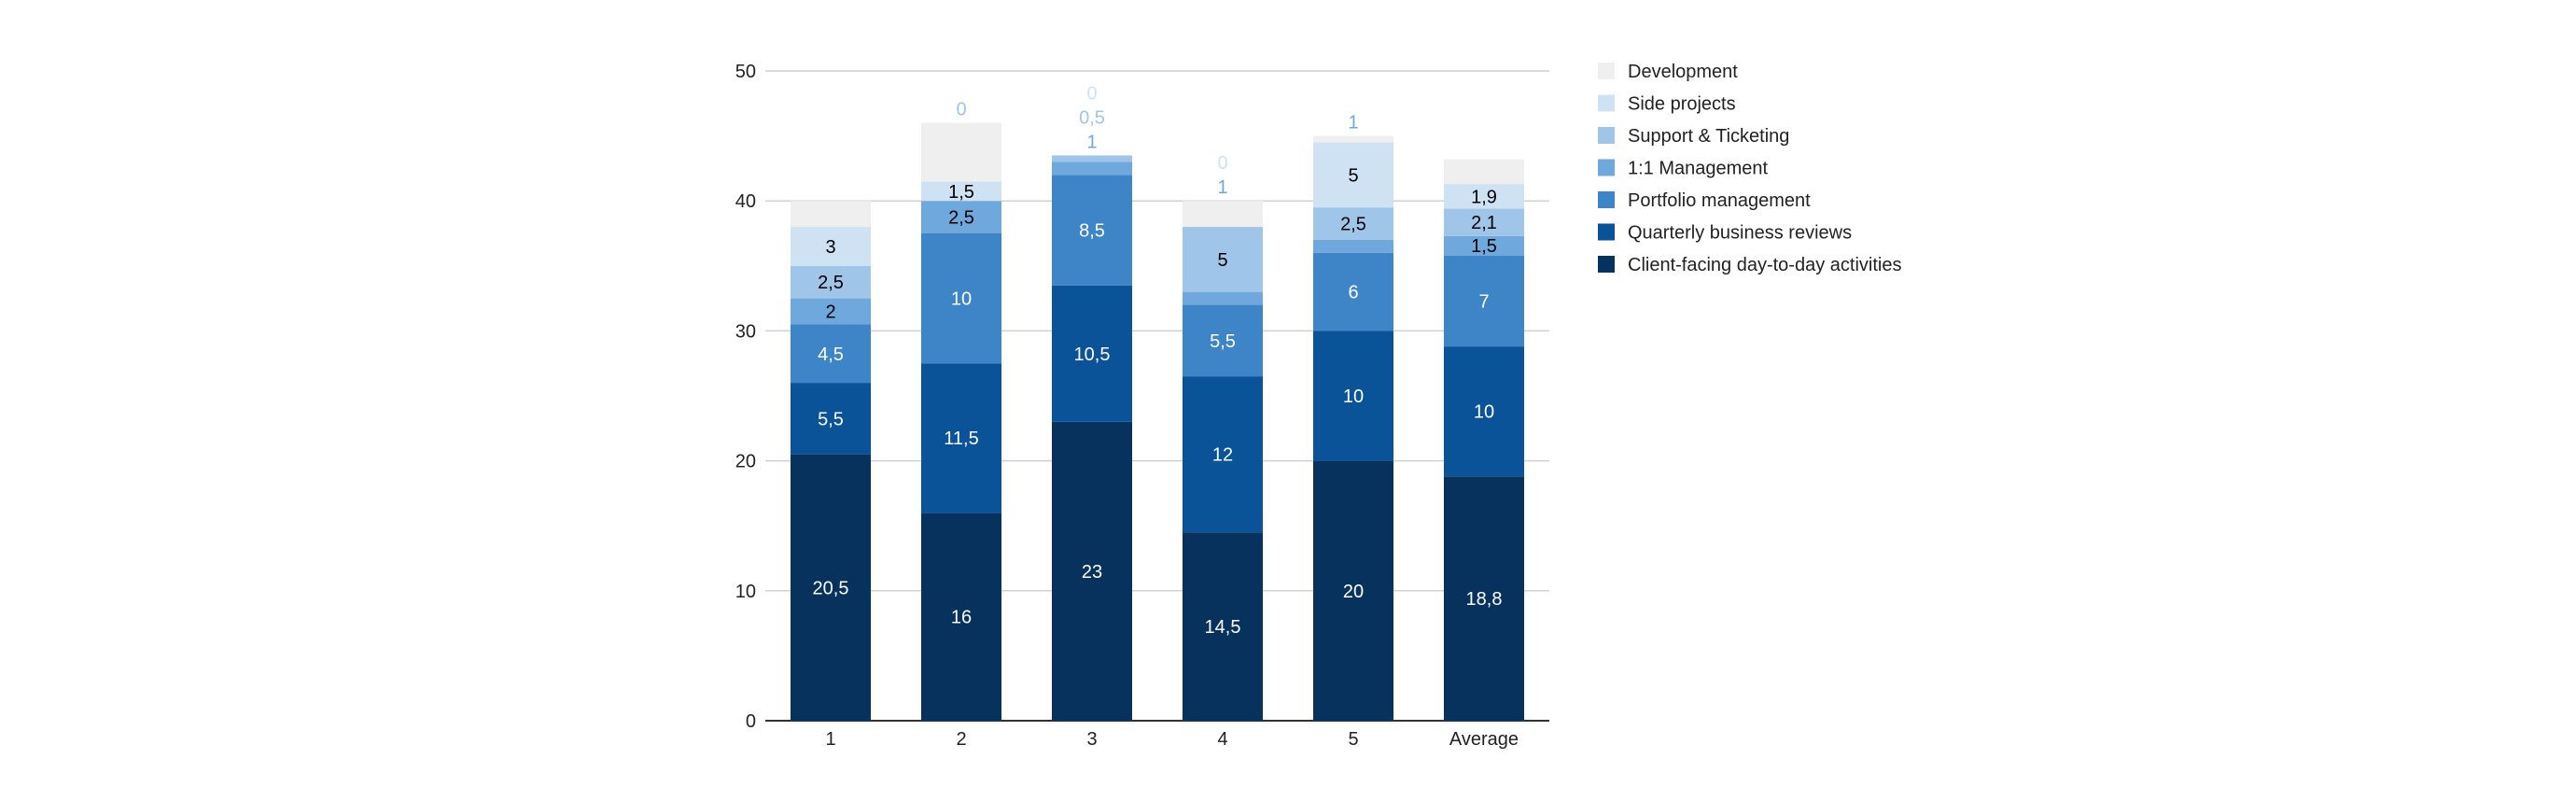 The height and width of the screenshot is (787, 2576). I want to click on data-label: 6, so click(1353, 293).